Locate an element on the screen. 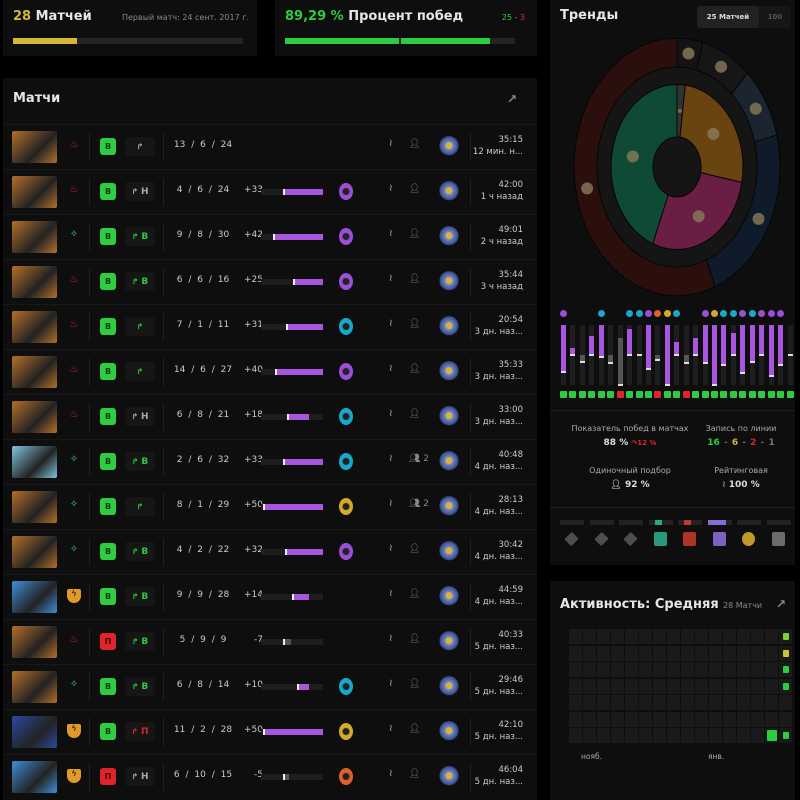 The width and height of the screenshot is (800, 800). duration: 40:33 is located at coordinates (511, 635).